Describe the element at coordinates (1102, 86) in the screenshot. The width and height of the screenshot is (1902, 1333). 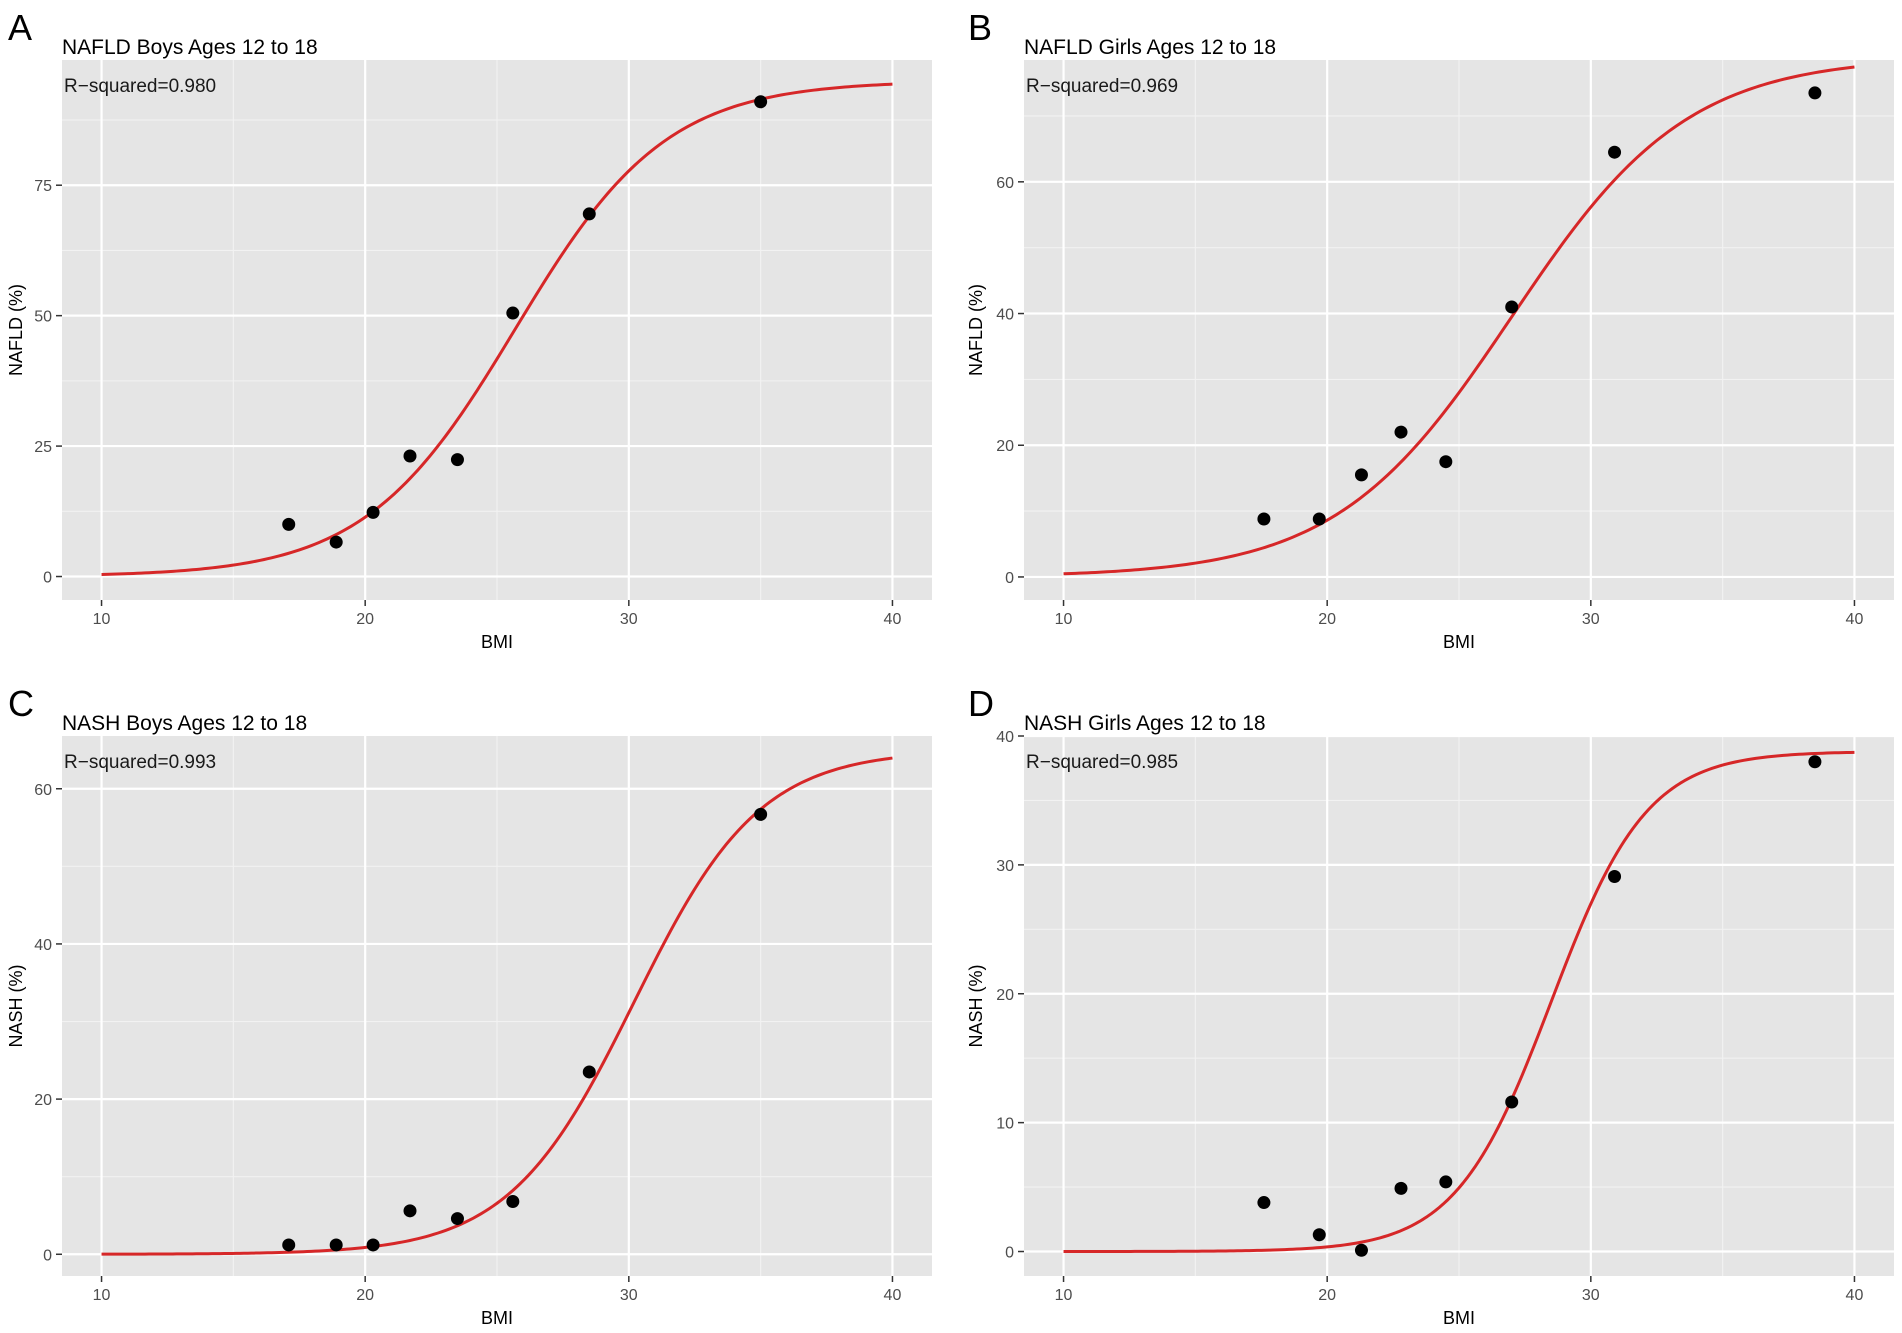
I see `r-squared-annotation: R−squared=0.969` at that location.